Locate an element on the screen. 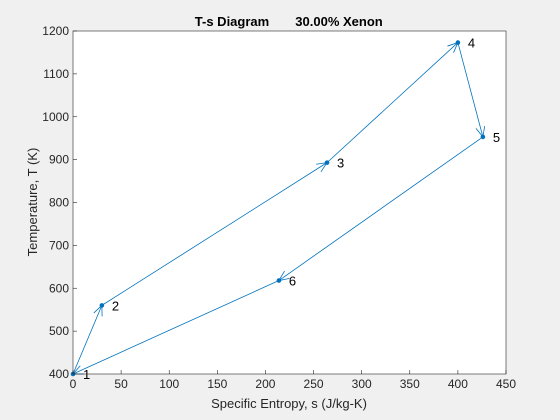 This screenshot has height=420, width=560. y-tick-label: 1000 is located at coordinates (55, 117).